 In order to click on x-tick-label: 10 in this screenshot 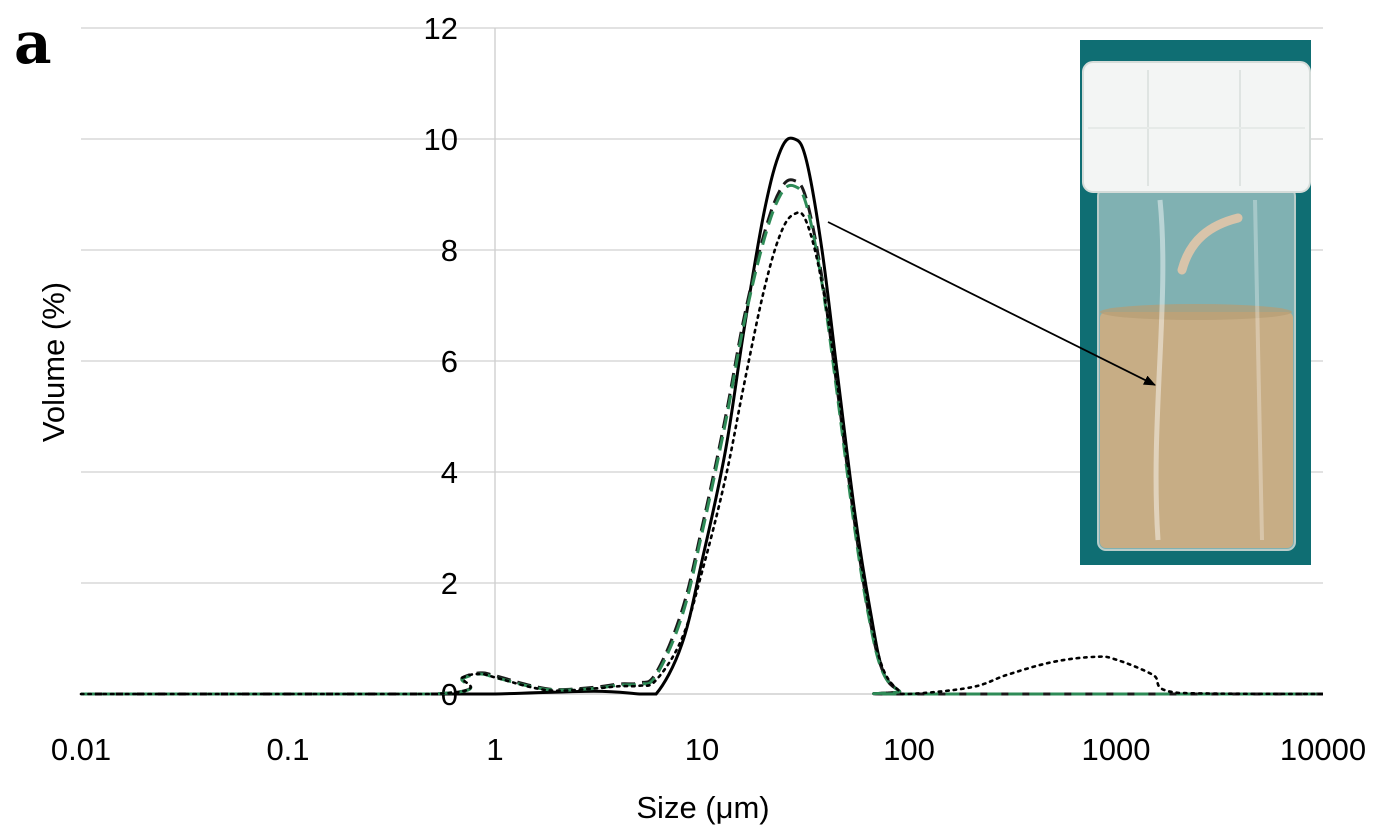, I will do `click(702, 749)`.